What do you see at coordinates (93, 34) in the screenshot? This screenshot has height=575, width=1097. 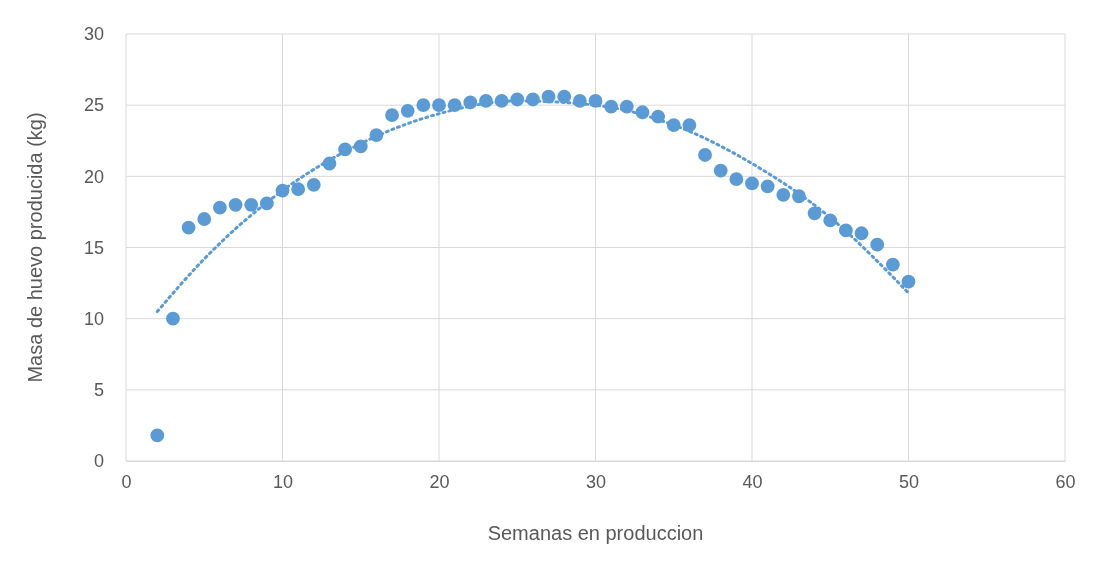 I see `y-tick-label: 30` at bounding box center [93, 34].